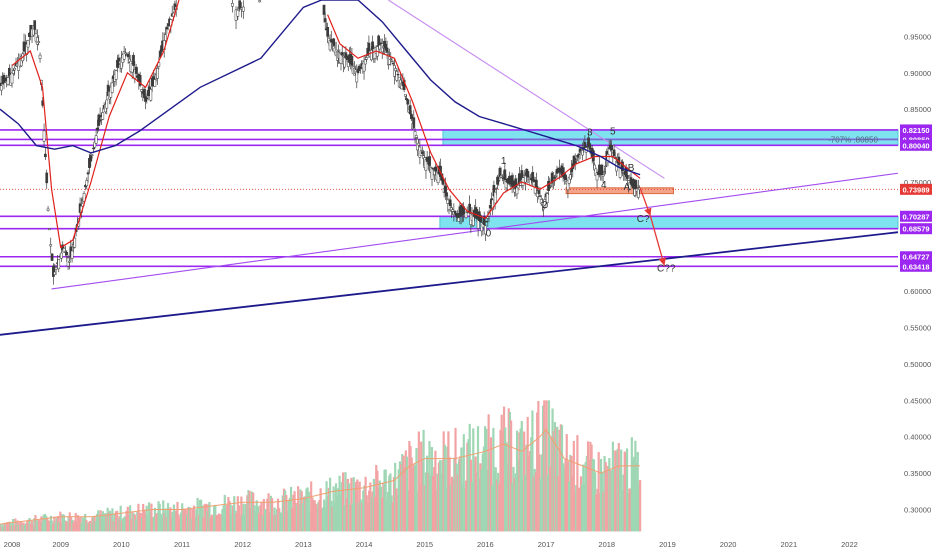 The image size is (932, 555). I want to click on level-badge-label: 0.80040, so click(915, 145).